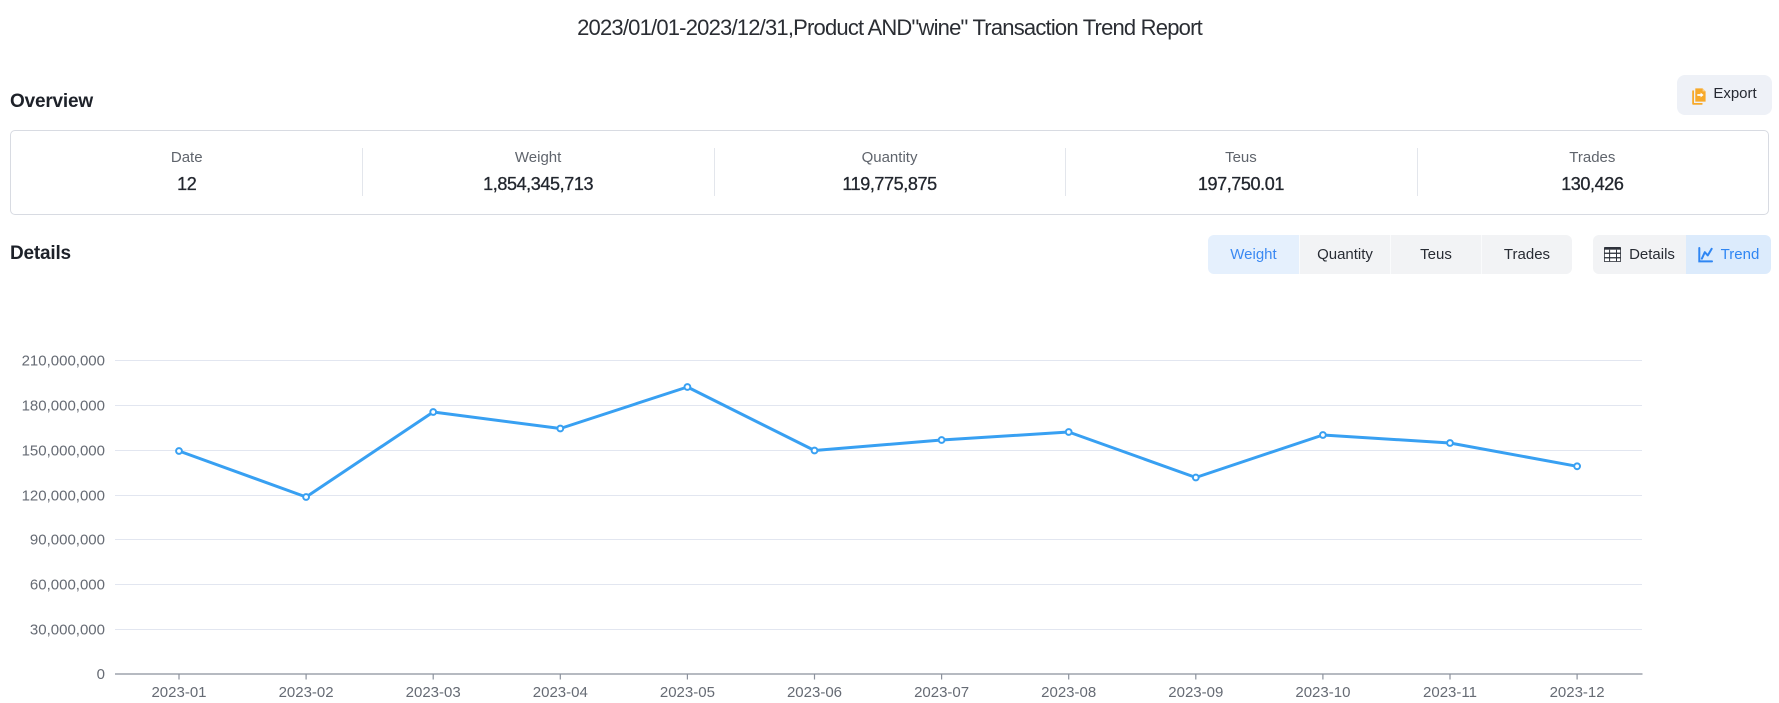 This screenshot has width=1779, height=703. Describe the element at coordinates (63, 496) in the screenshot. I see `svg-text: 120,000,000` at that location.